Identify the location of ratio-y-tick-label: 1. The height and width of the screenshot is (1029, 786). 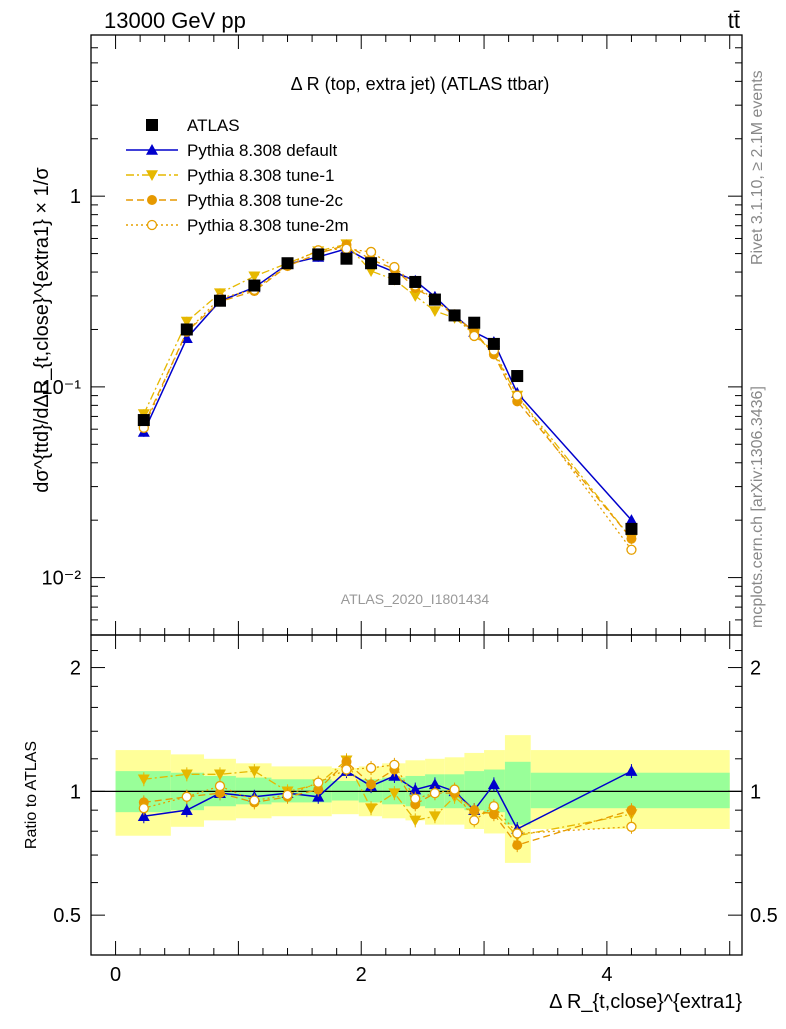
(75, 792).